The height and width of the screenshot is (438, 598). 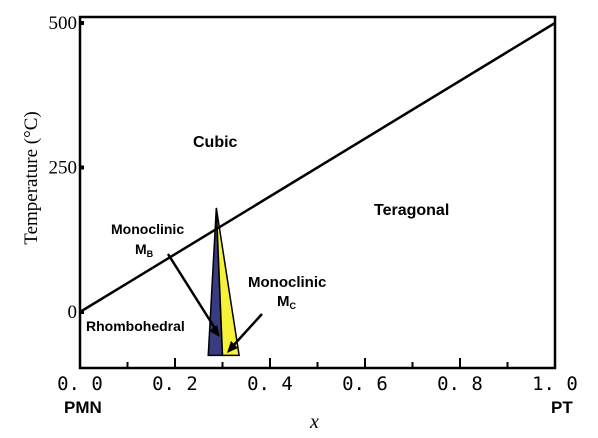 What do you see at coordinates (562, 407) in the screenshot?
I see `pt-label: PT` at bounding box center [562, 407].